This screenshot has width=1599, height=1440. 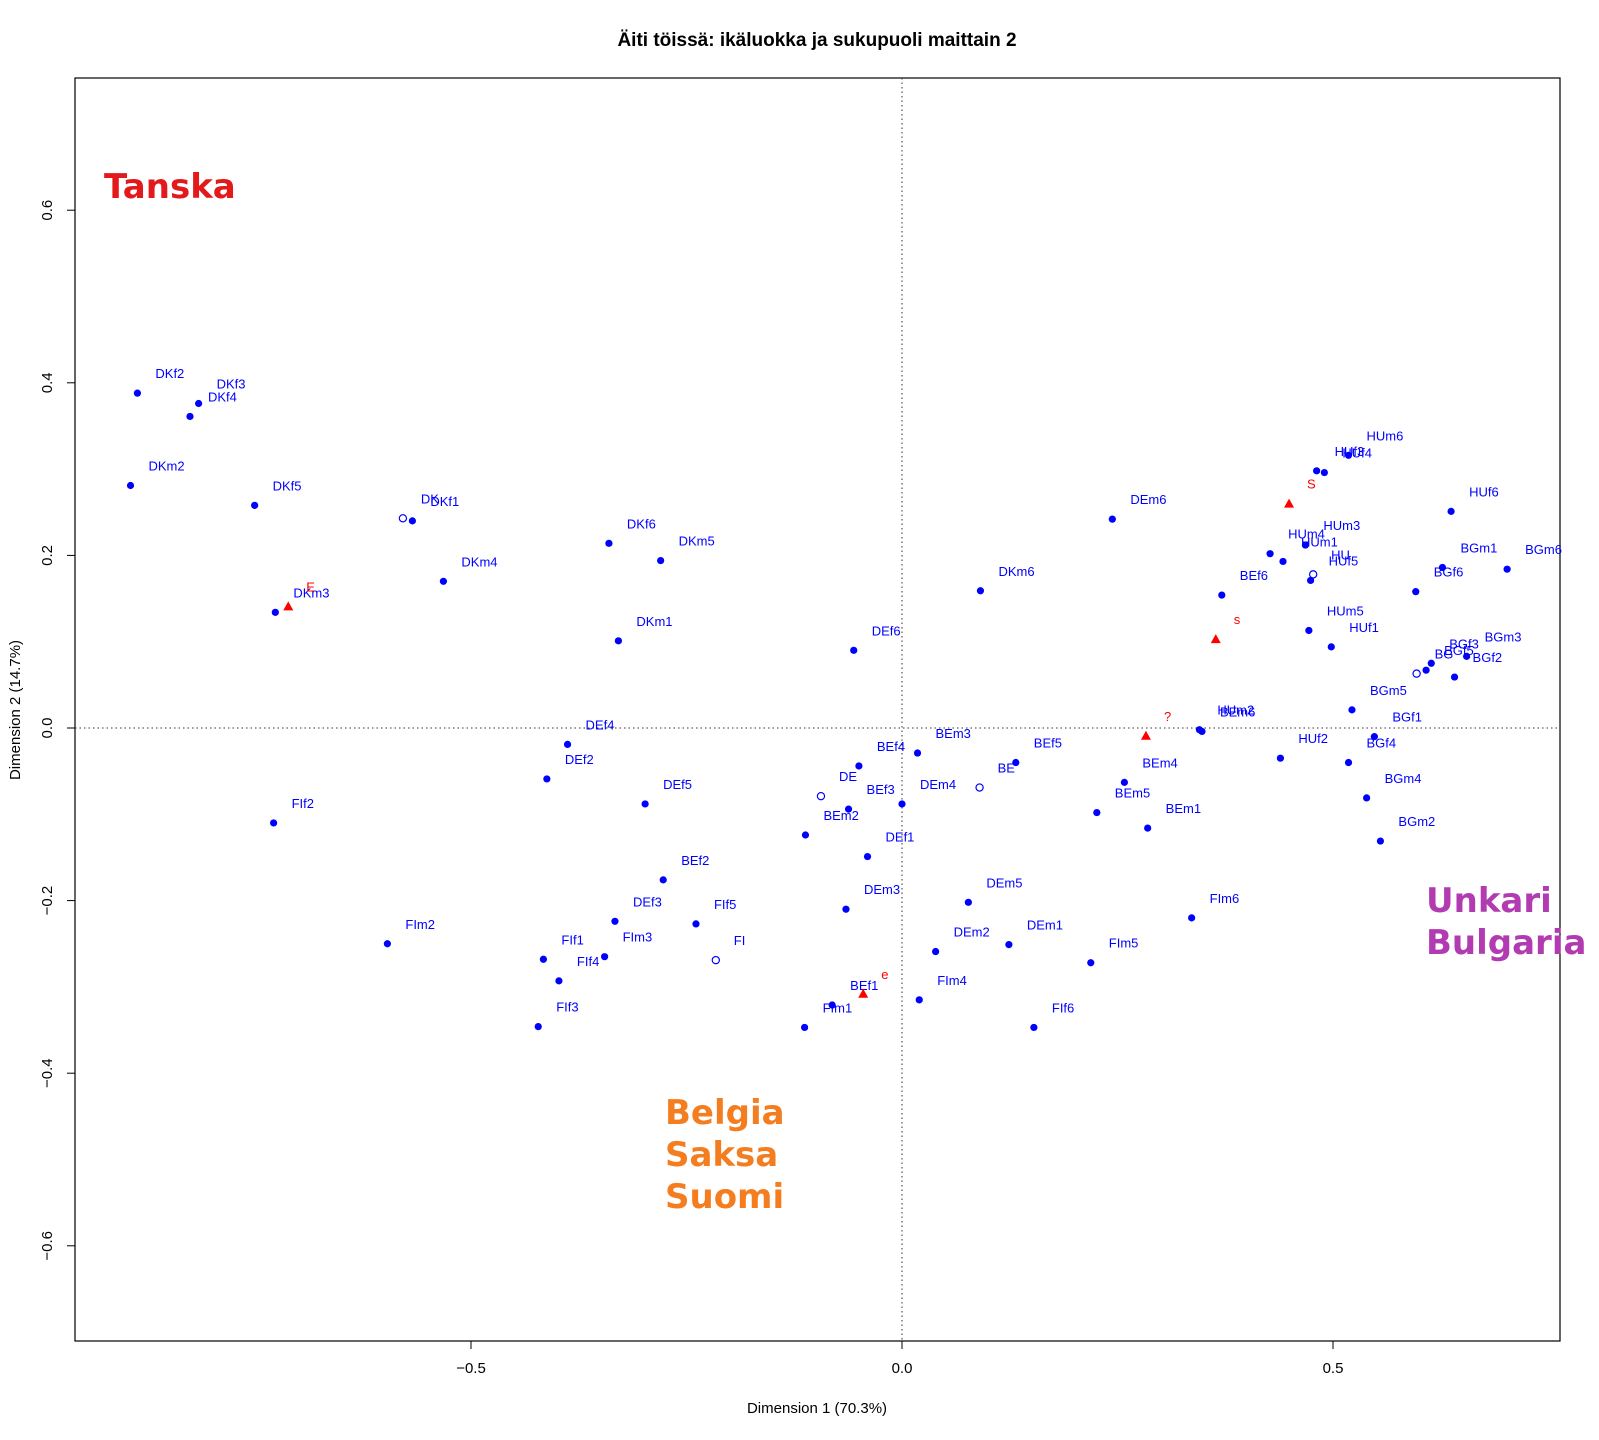 What do you see at coordinates (1492, 644) in the screenshot?
I see `data-point: BGm3` at bounding box center [1492, 644].